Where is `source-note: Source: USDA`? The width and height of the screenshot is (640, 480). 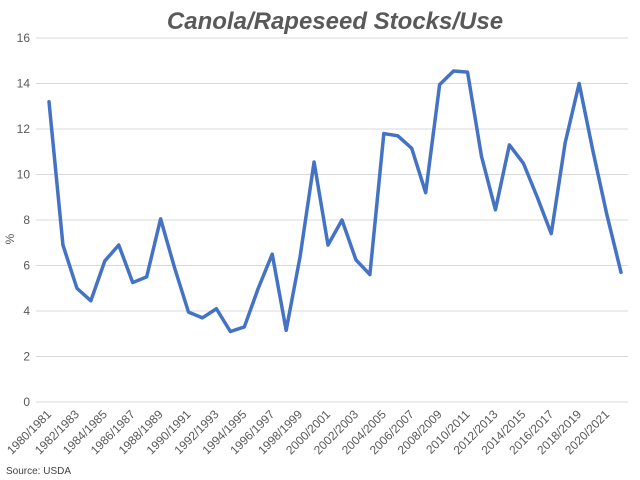 source-note: Source: USDA is located at coordinates (38, 471).